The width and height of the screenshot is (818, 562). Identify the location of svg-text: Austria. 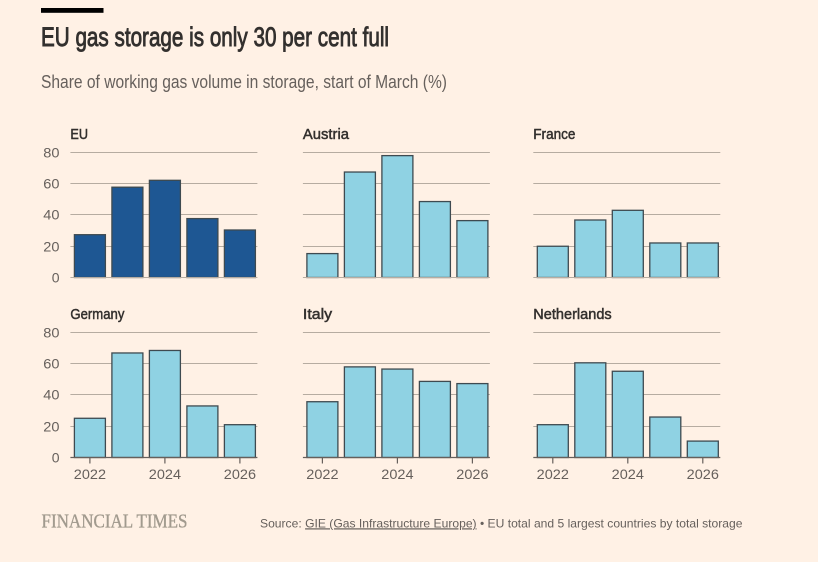
(326, 134).